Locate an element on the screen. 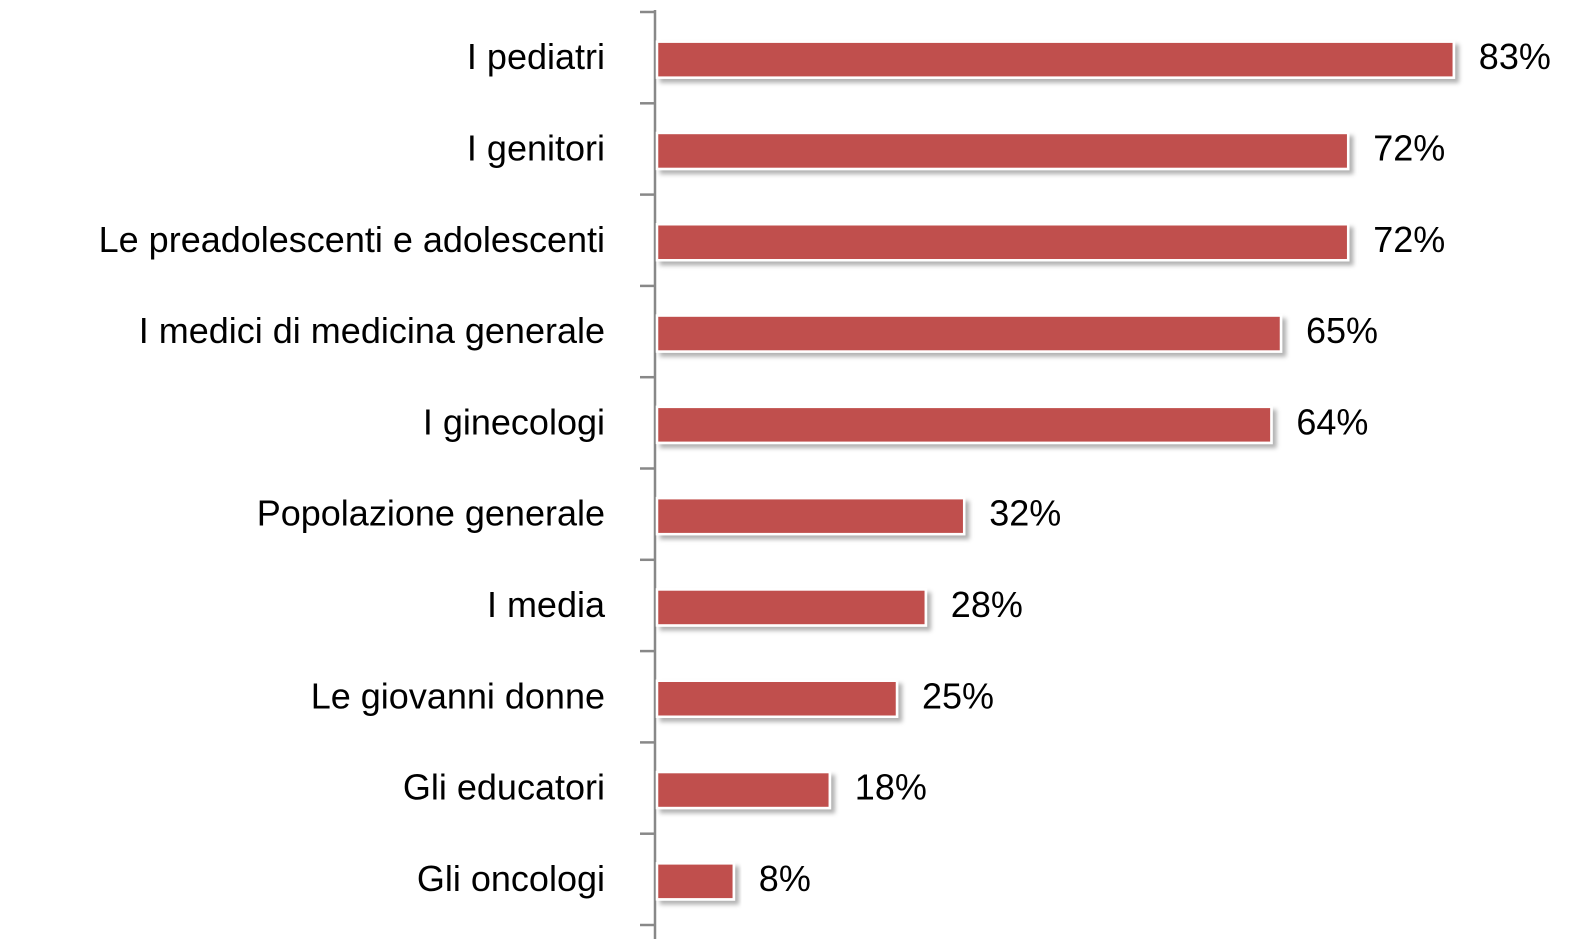  category-label: I ginecologi is located at coordinates (514, 421).